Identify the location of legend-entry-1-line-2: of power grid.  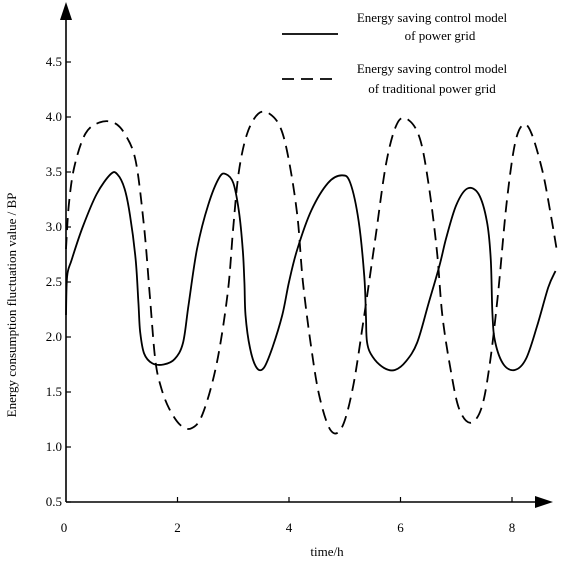
(440, 35).